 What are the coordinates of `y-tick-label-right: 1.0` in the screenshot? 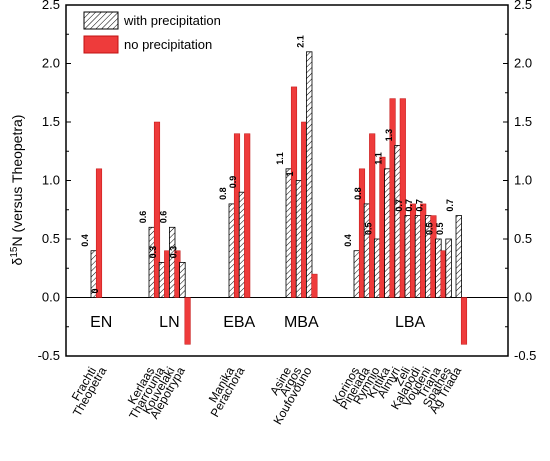 It's located at (523, 180).